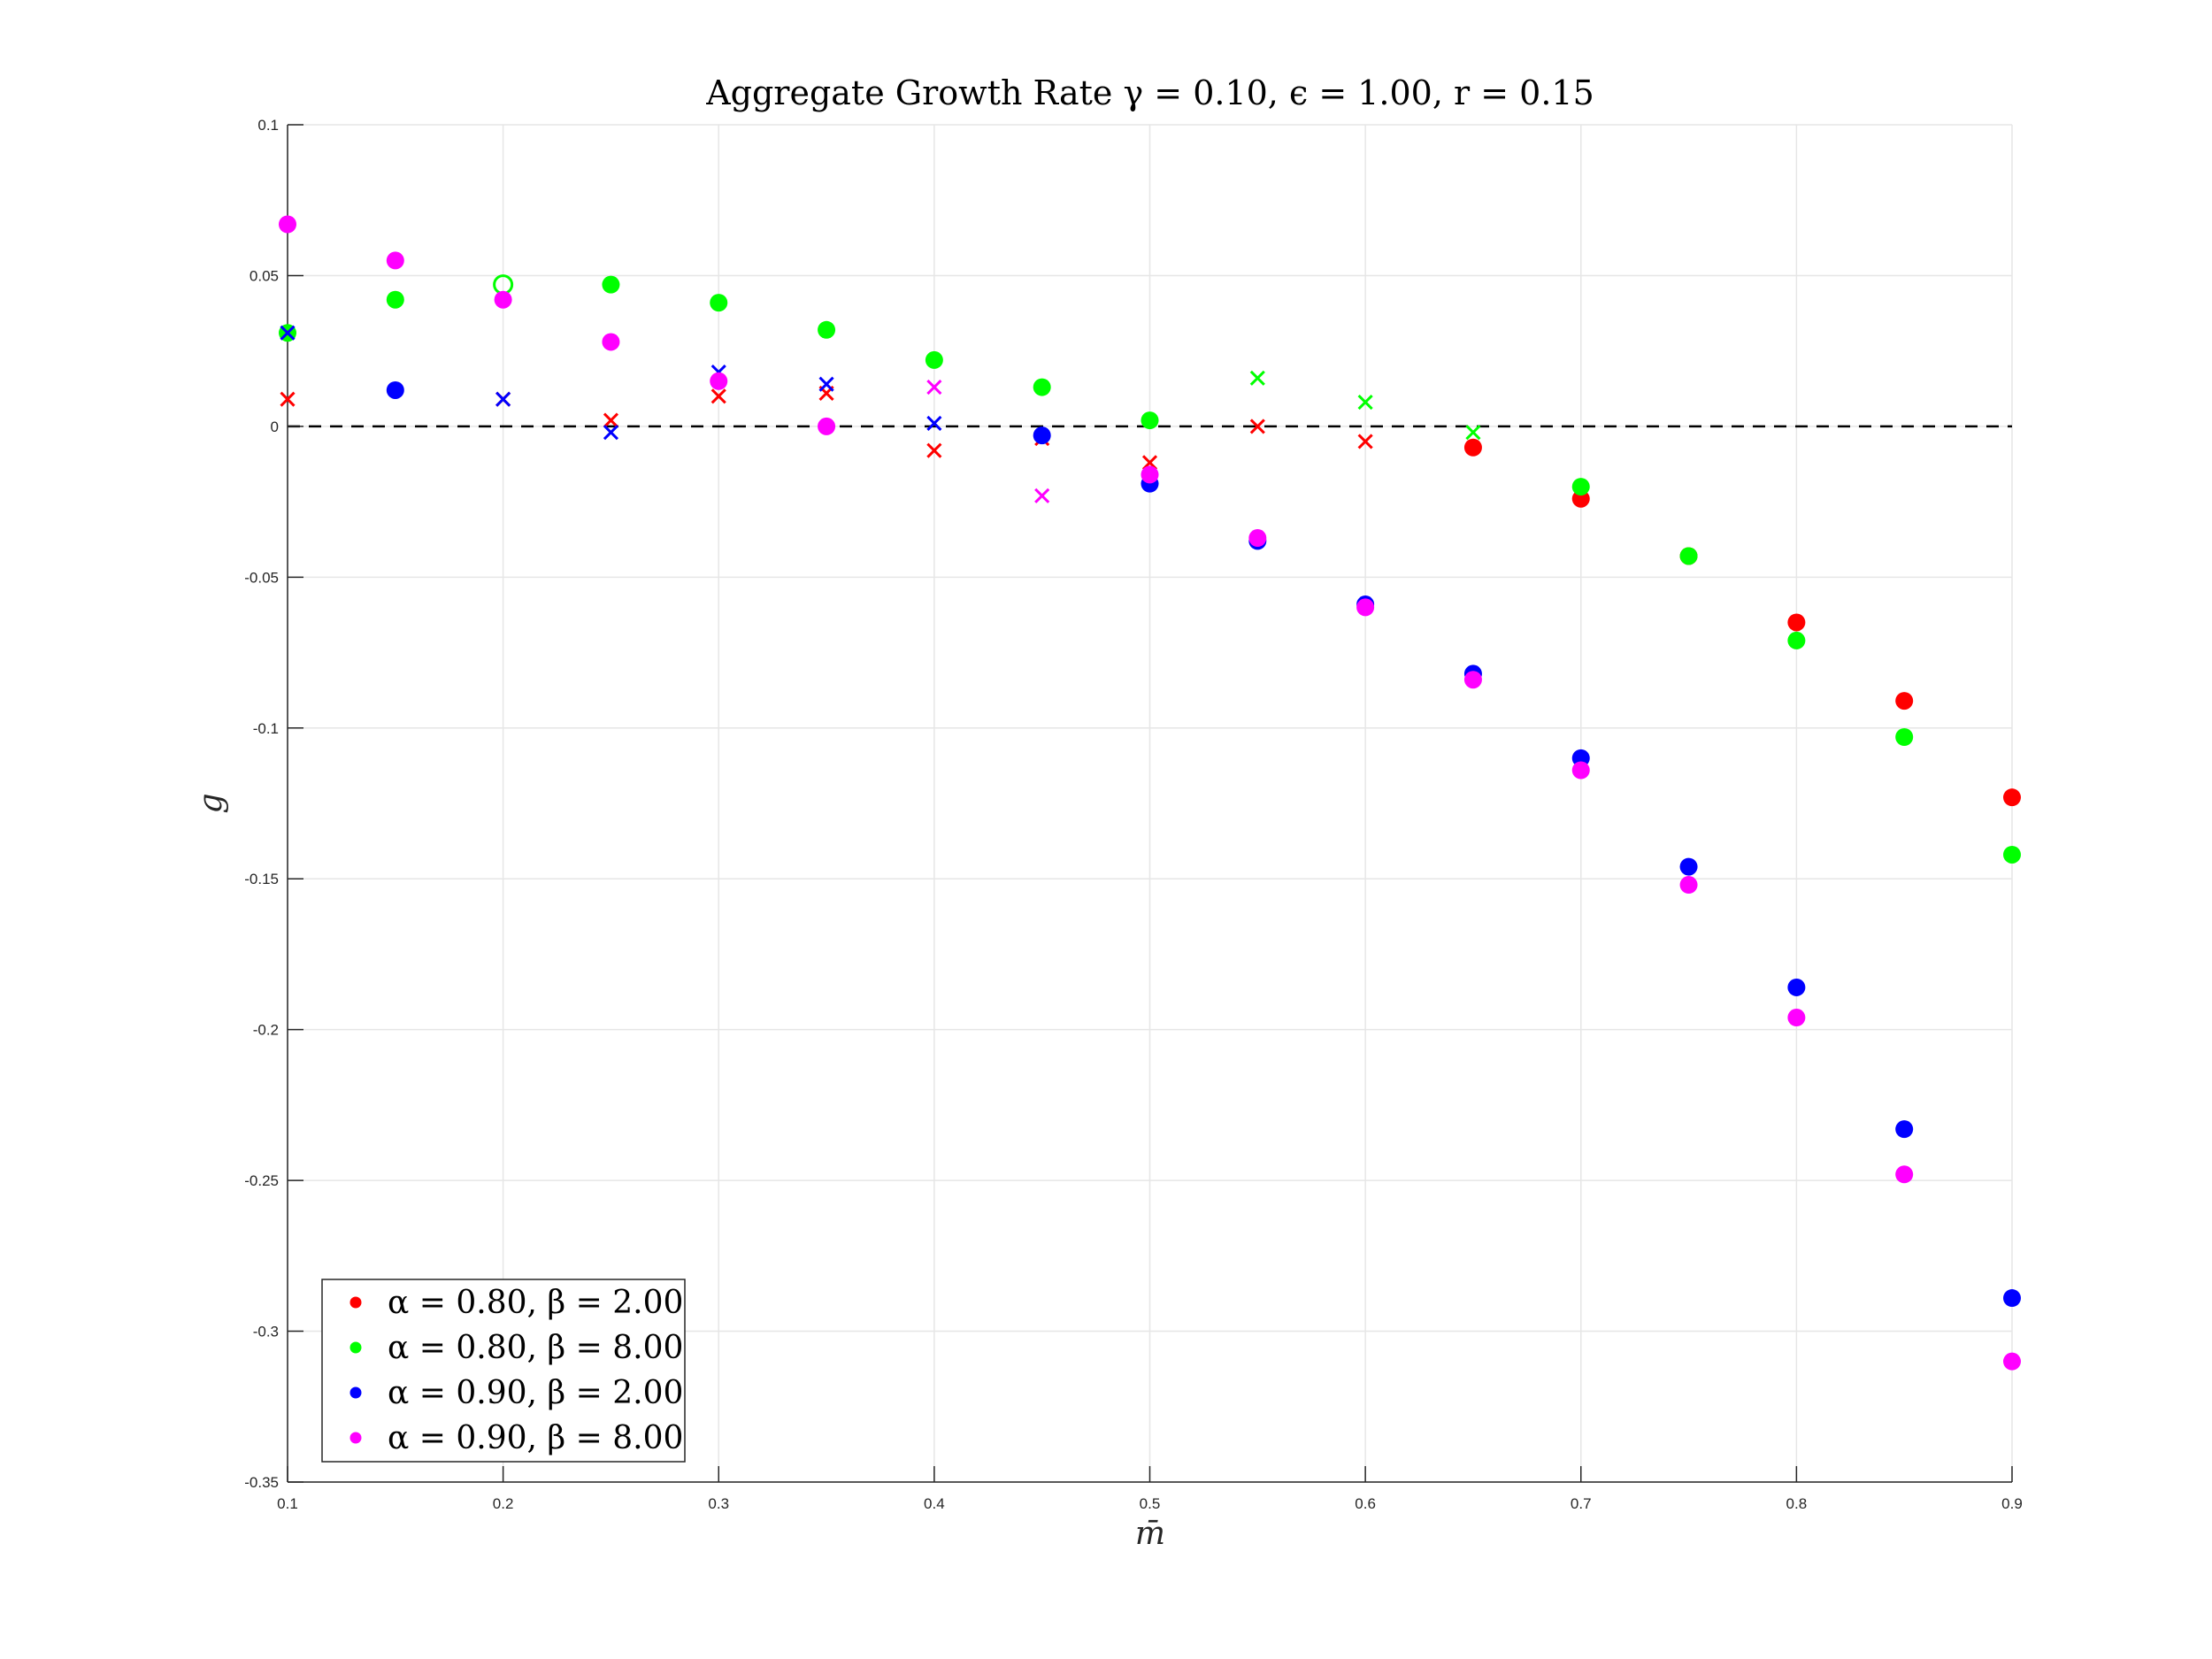  Describe the element at coordinates (266, 1031) in the screenshot. I see `y-tick-label: -0.2` at that location.